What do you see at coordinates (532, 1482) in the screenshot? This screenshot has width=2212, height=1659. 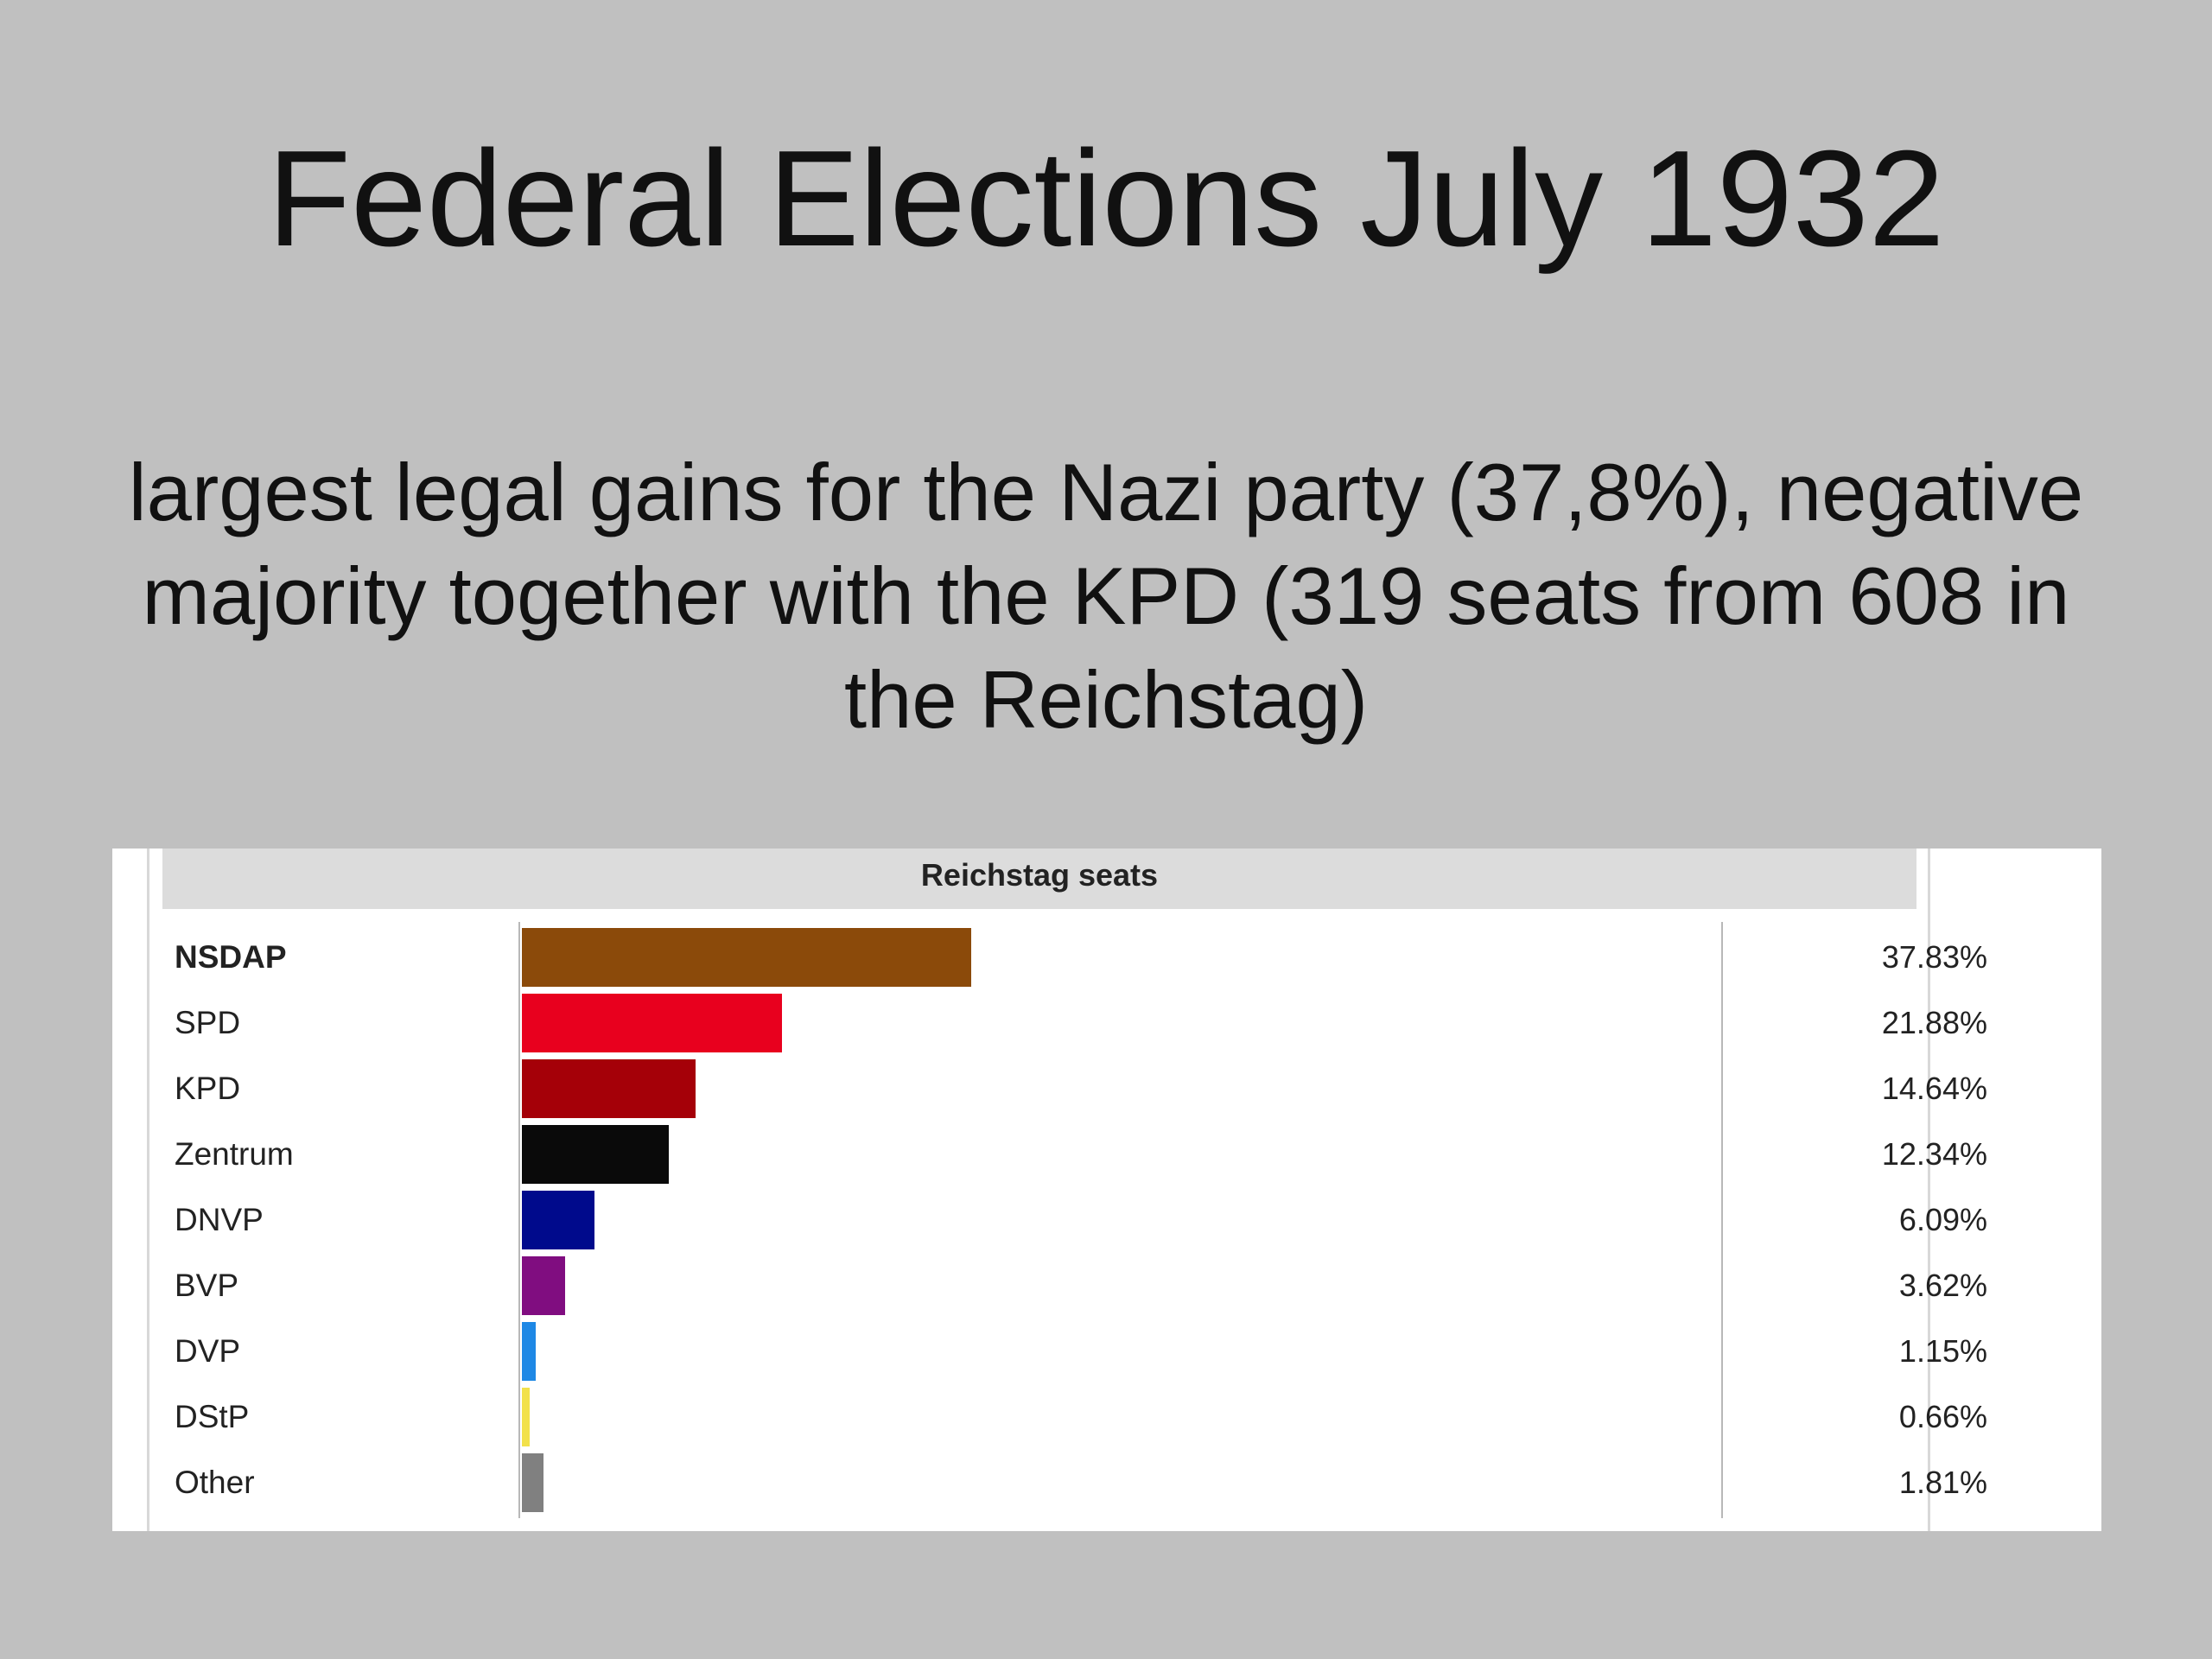 I see `bar-other` at bounding box center [532, 1482].